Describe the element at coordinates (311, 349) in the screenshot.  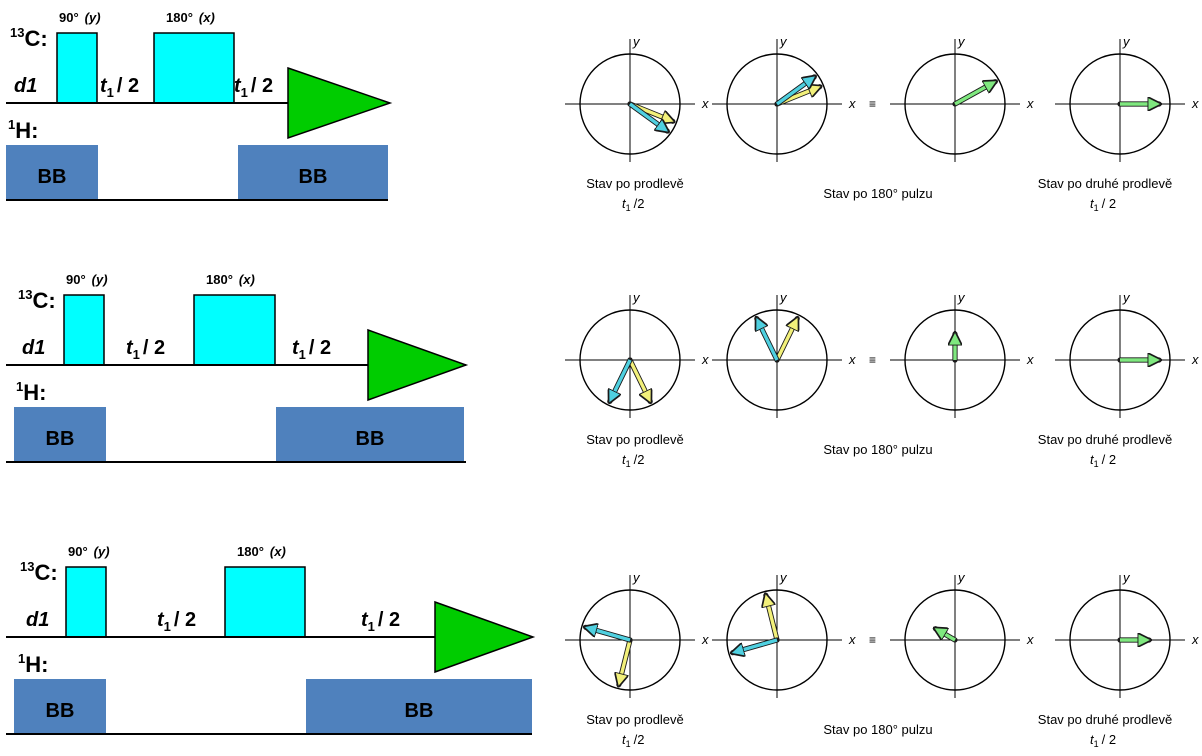
I see `evolution-half-label-2: t1/ 2` at that location.